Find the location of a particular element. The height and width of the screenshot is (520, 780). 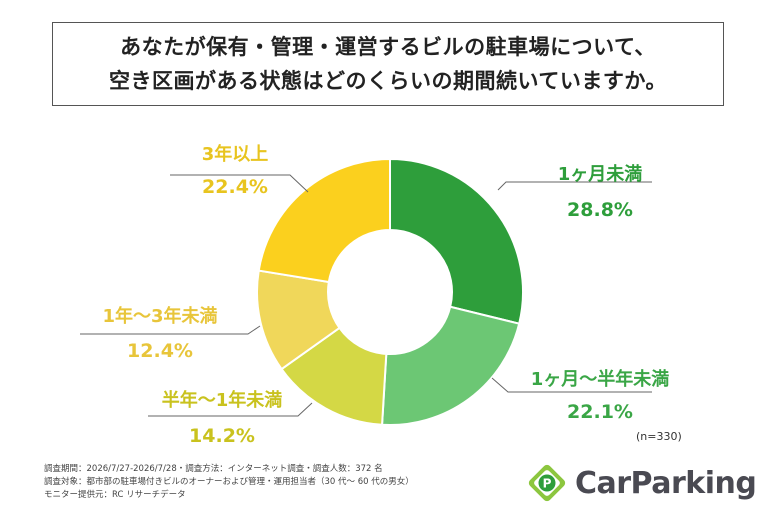

slice-label: 1ヶ月〜半年未満 is located at coordinates (600, 379).